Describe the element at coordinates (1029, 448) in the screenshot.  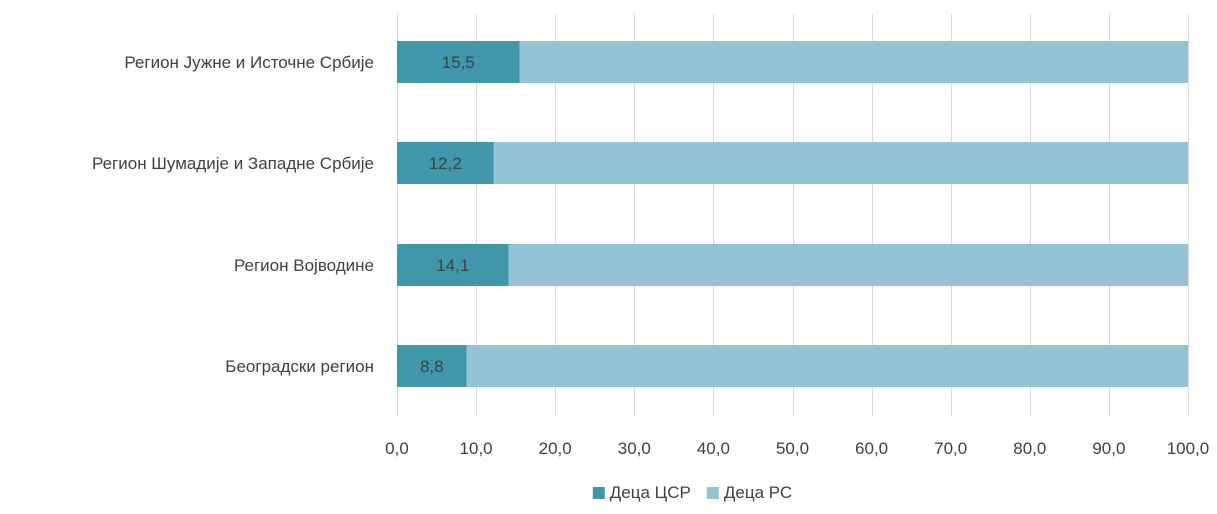
I see `x-tick-label: 80,0` at that location.